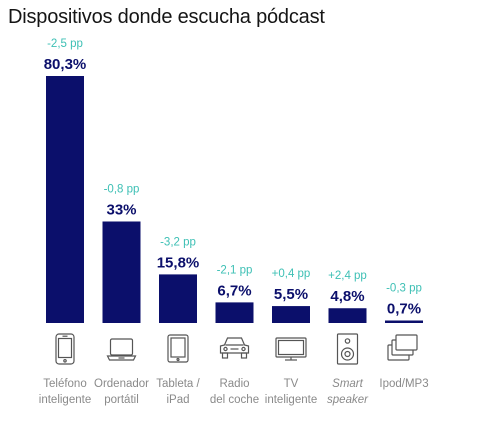 This screenshot has height=439, width=487. I want to click on value-label-5: 5,5%, so click(291, 294).